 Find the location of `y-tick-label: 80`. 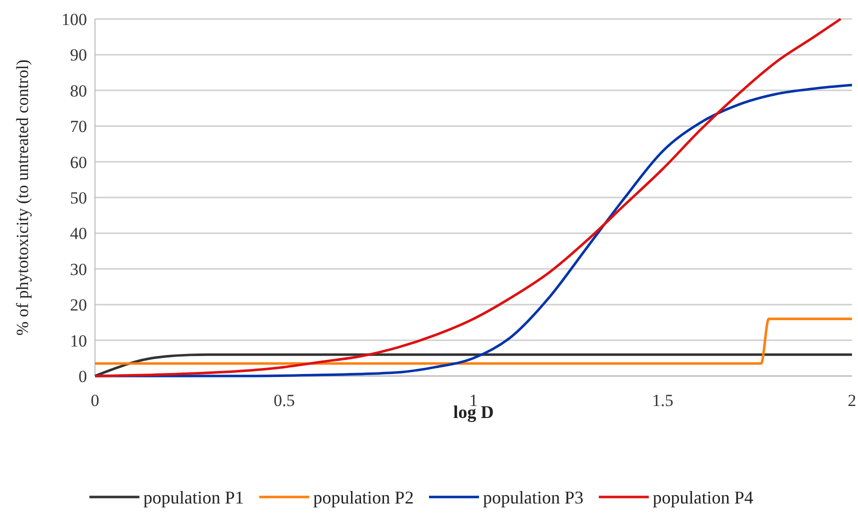

y-tick-label: 80 is located at coordinates (78, 90).